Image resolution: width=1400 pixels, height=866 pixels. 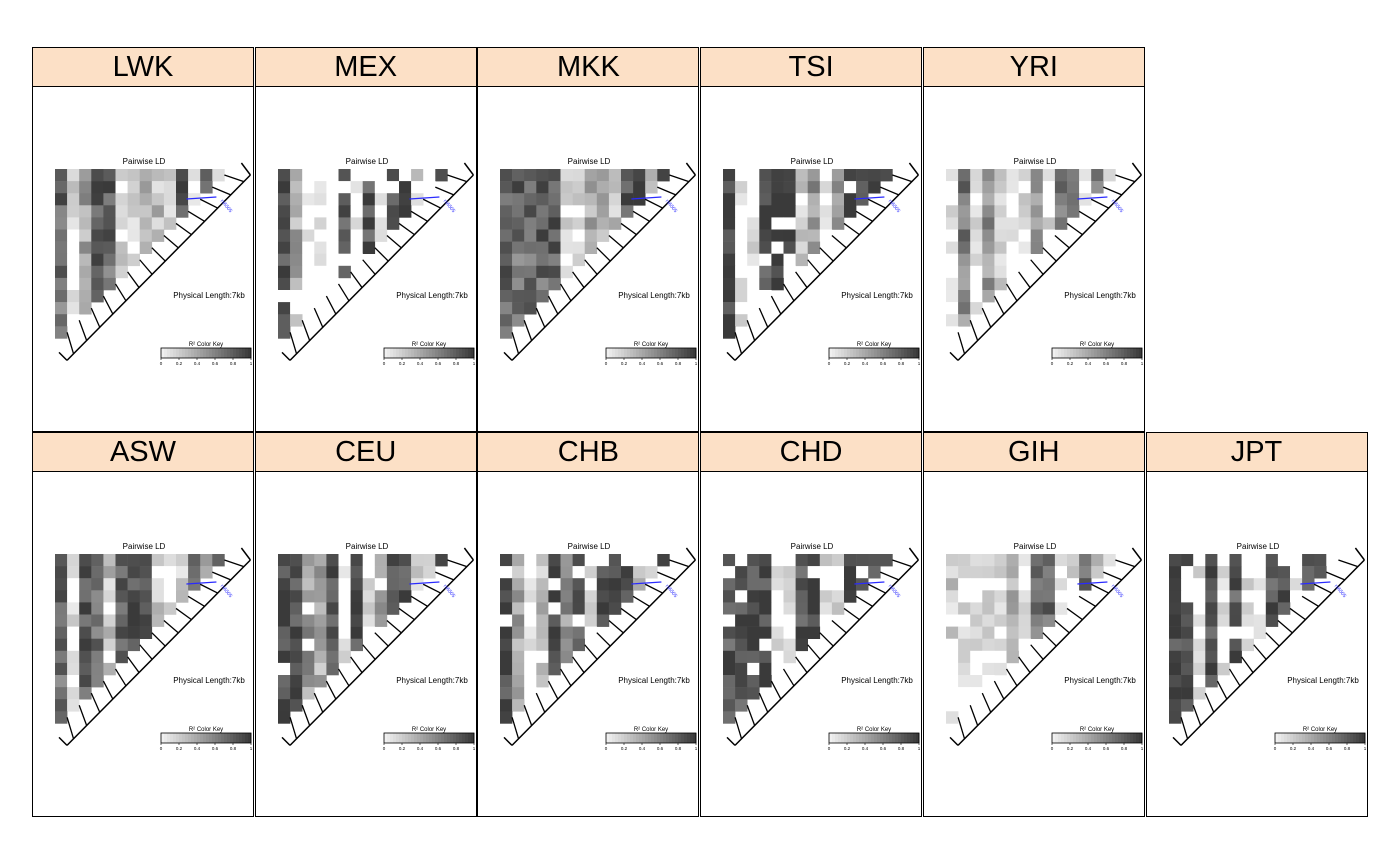 What do you see at coordinates (1136, 554) in the screenshot?
I see `axis-end-tick` at bounding box center [1136, 554].